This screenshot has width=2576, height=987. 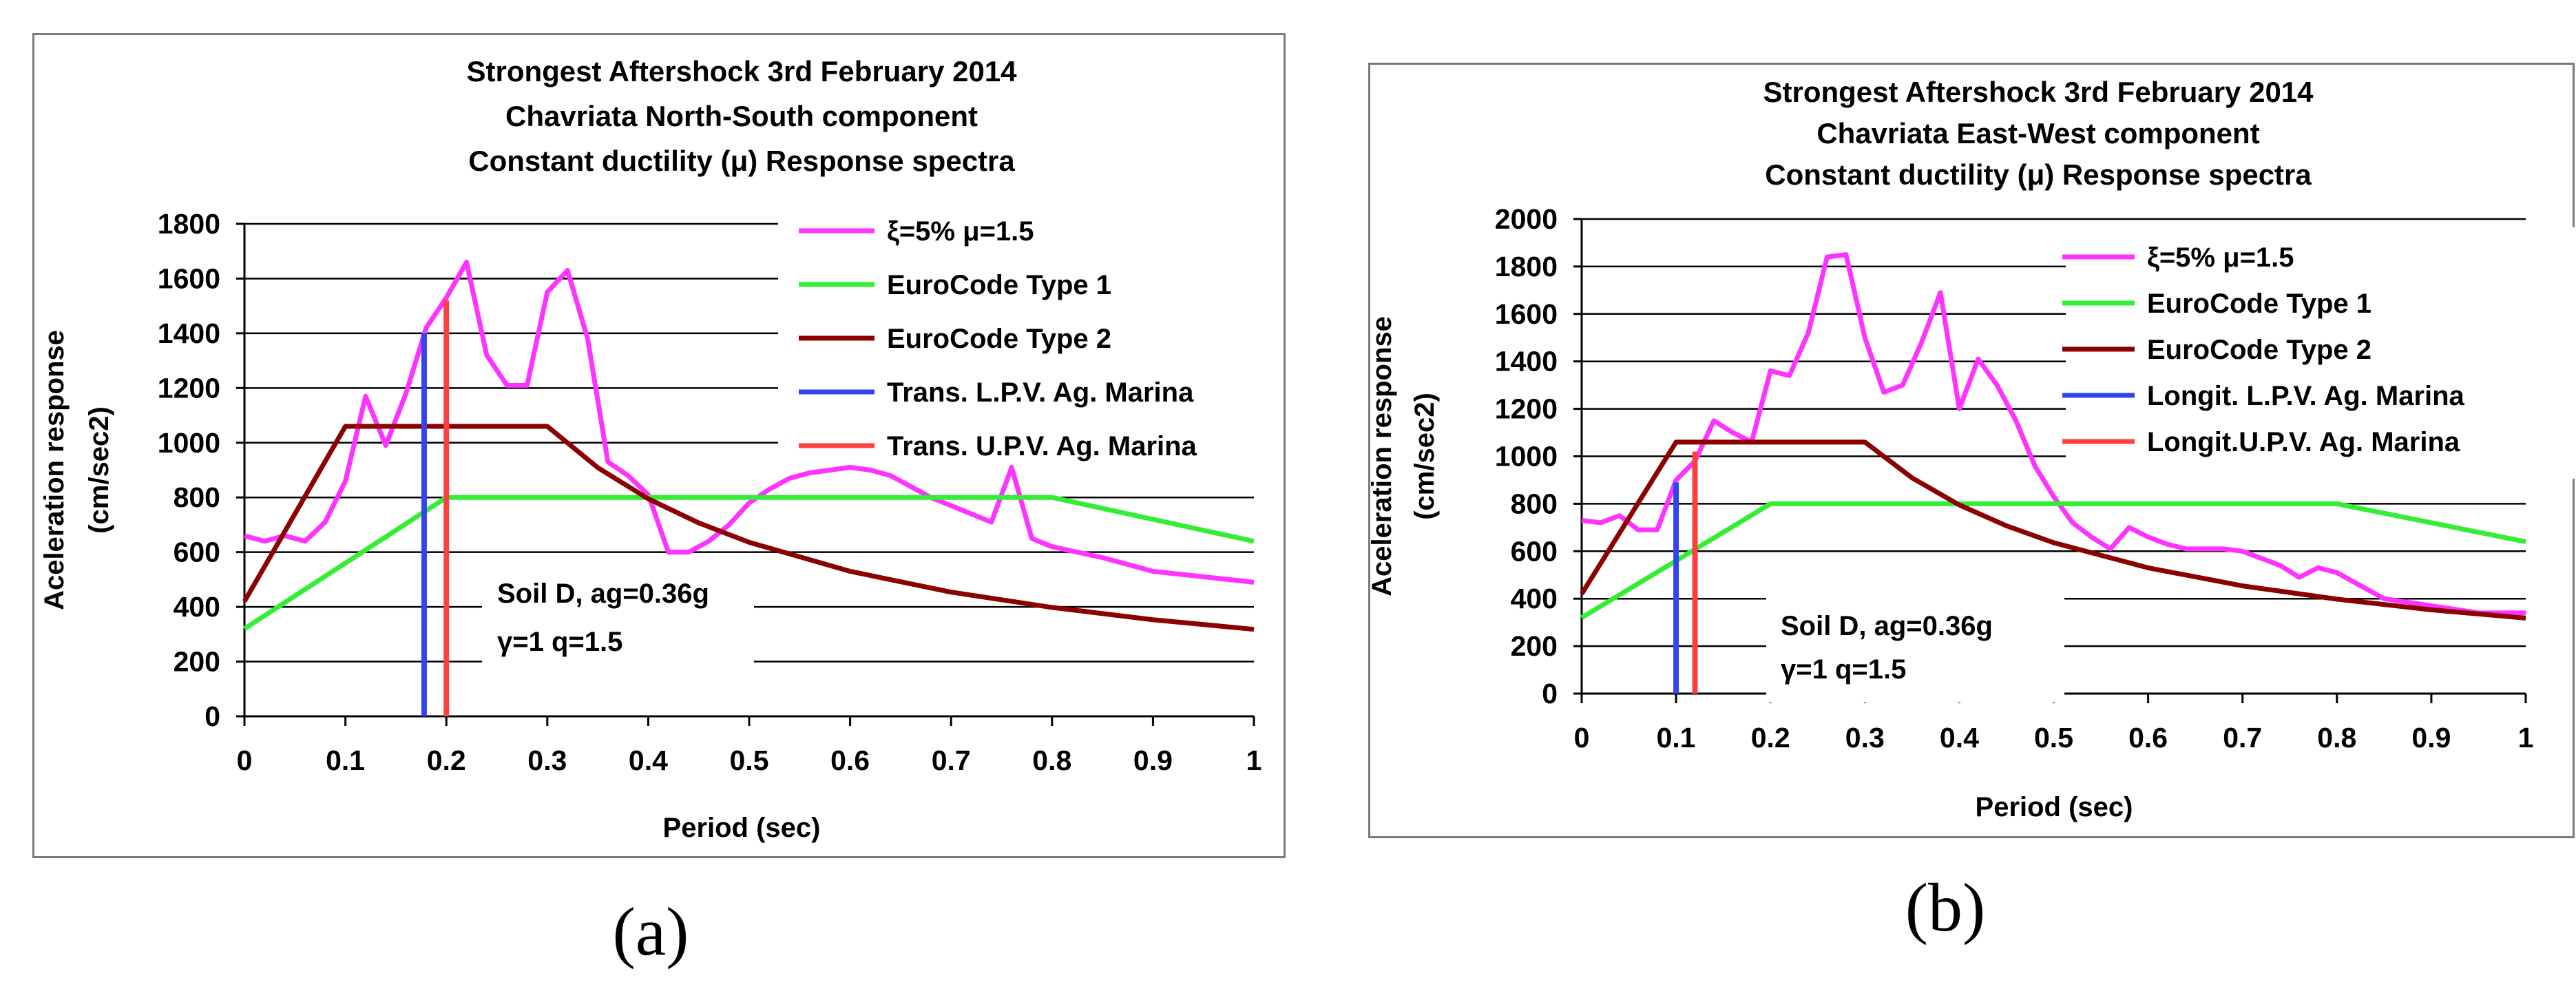 What do you see at coordinates (1526, 219) in the screenshot?
I see `y-tick-label: 2000` at bounding box center [1526, 219].